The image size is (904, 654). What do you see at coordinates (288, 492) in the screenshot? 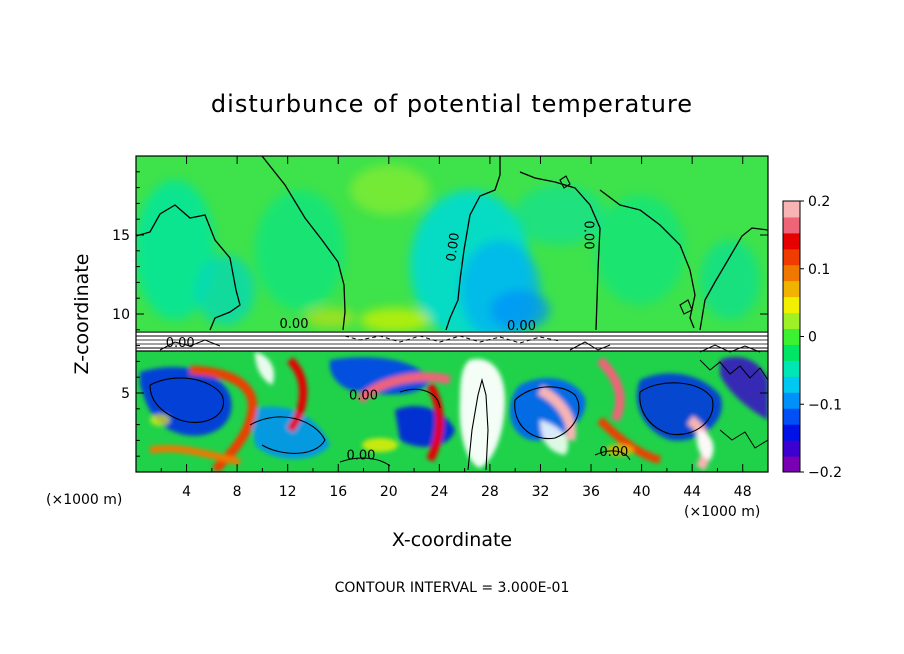
I see `x-tick-label: 12` at bounding box center [288, 492].